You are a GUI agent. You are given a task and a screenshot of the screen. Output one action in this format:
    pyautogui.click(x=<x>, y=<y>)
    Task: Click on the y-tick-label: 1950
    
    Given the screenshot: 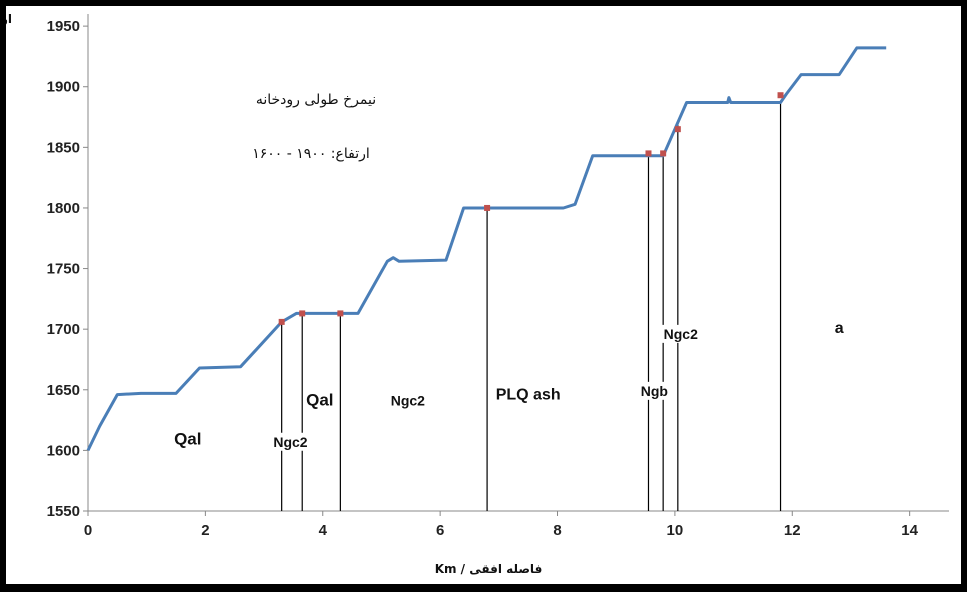 What is the action you would take?
    pyautogui.click(x=63, y=26)
    